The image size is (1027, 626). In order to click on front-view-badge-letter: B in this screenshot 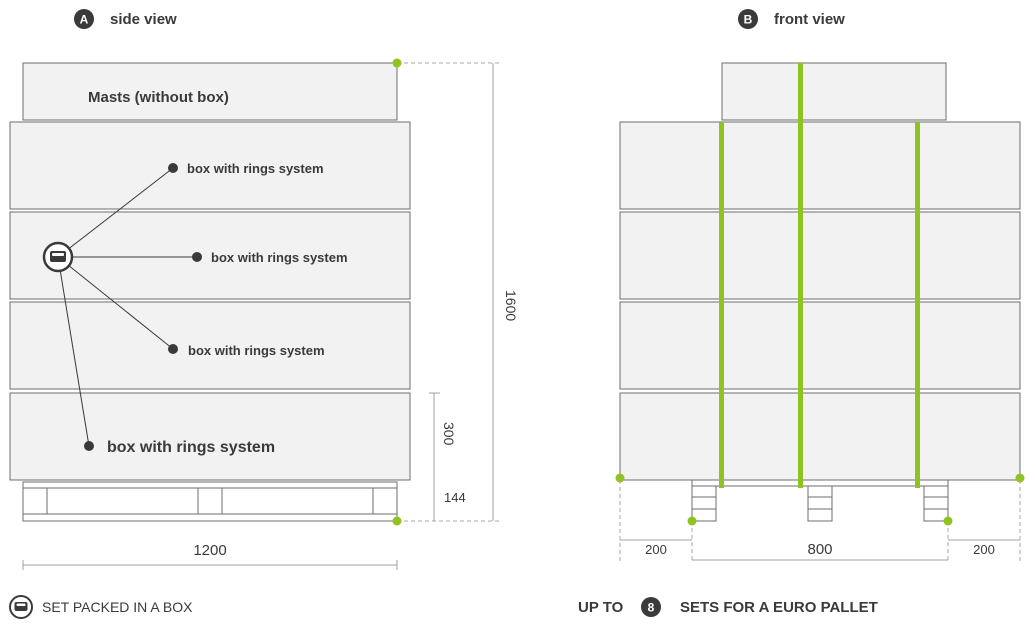, I will do `click(748, 20)`.